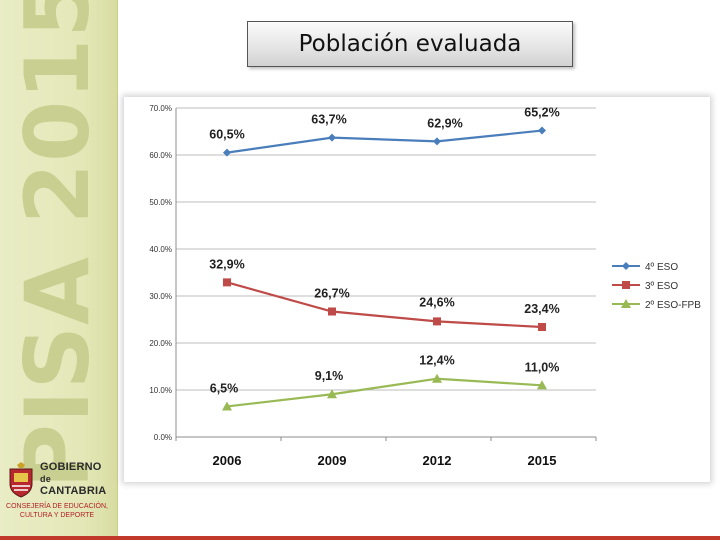 This screenshot has width=720, height=540. Describe the element at coordinates (673, 305) in the screenshot. I see `legend-label: 2º ESO-FPB` at that location.